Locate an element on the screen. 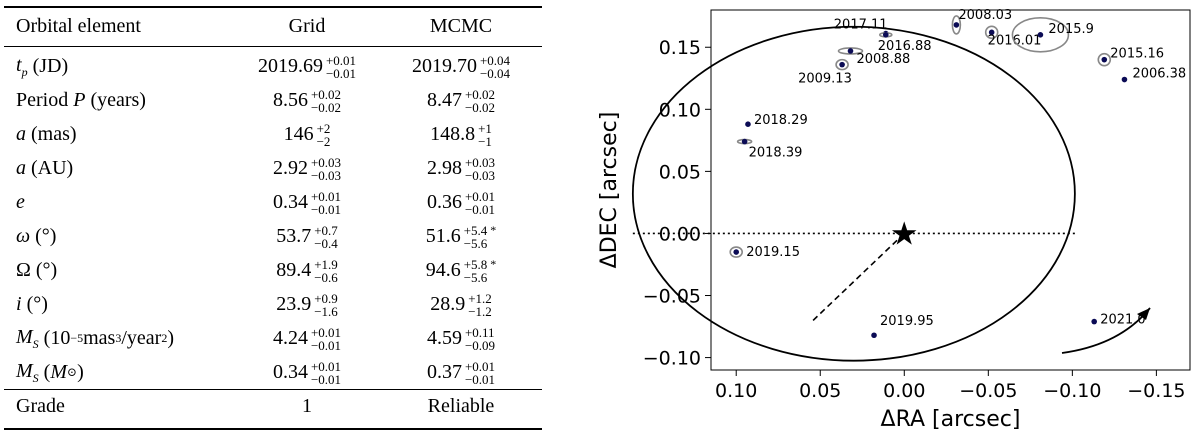  grid-value: 4.24 +0.01 −0.01 is located at coordinates (307, 338).